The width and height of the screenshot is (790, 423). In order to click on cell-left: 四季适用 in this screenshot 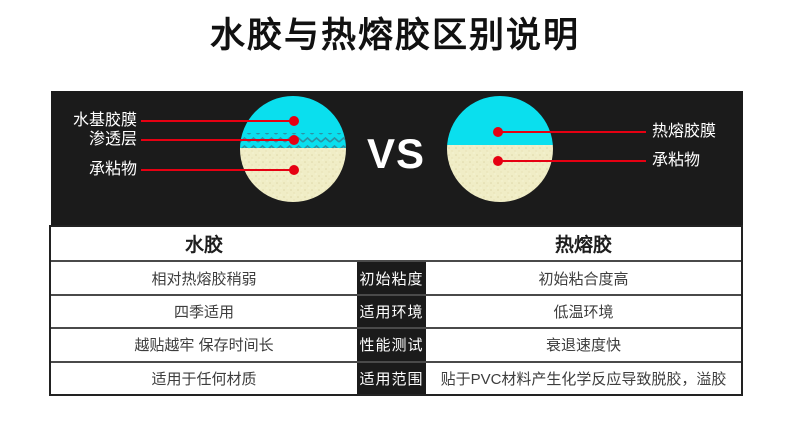, I will do `click(203, 312)`.